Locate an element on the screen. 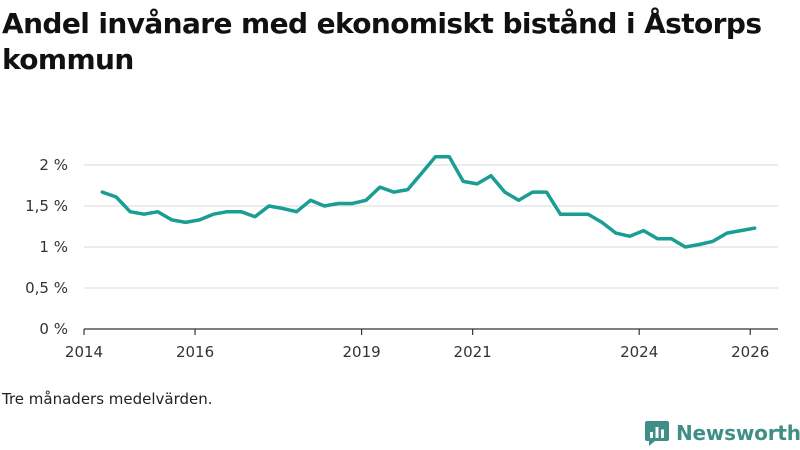 The height and width of the screenshot is (450, 800). newsworthy-logo-icon is located at coordinates (657, 433).